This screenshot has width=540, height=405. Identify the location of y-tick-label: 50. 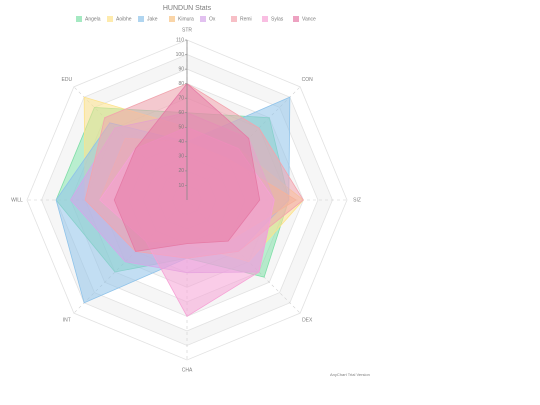
(181, 128).